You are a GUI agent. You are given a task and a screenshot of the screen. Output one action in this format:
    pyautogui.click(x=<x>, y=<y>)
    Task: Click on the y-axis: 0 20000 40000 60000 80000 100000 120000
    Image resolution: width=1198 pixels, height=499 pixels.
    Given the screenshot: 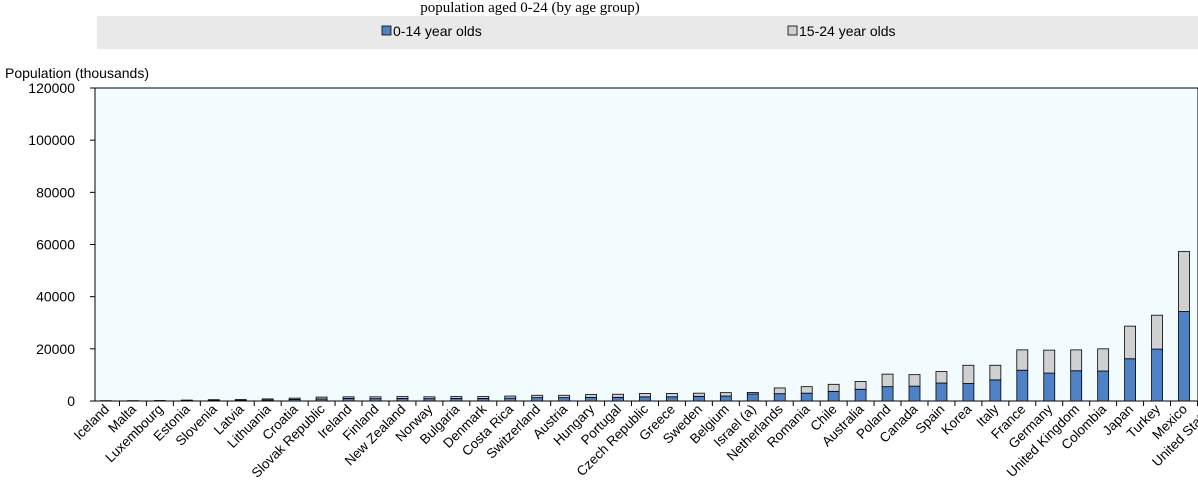 What is the action you would take?
    pyautogui.click(x=61, y=244)
    